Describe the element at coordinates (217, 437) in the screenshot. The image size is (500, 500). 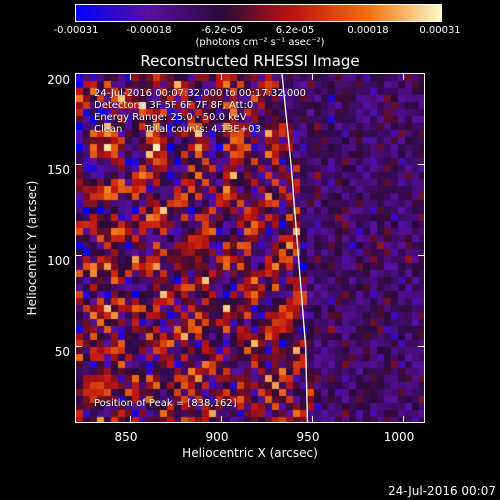
I see `x-tick-label: 900` at that location.